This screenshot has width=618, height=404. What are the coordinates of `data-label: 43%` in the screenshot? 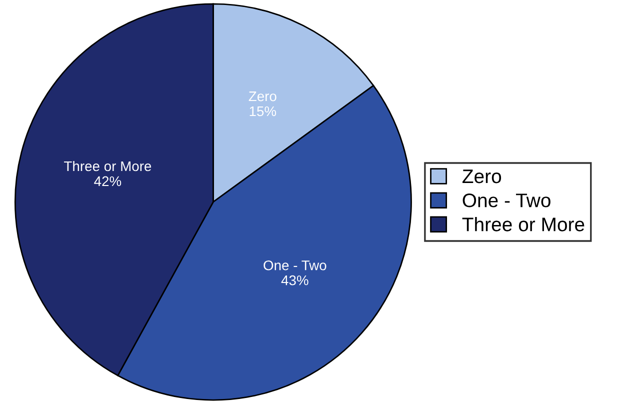 It's located at (294, 280).